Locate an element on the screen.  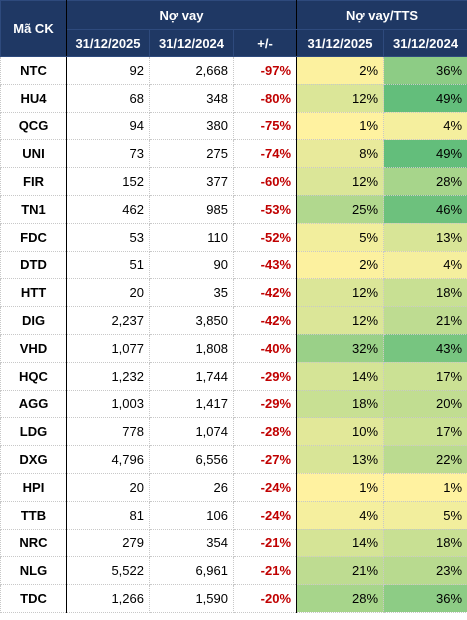
cell-debt-2025: 20 is located at coordinates (108, 293).